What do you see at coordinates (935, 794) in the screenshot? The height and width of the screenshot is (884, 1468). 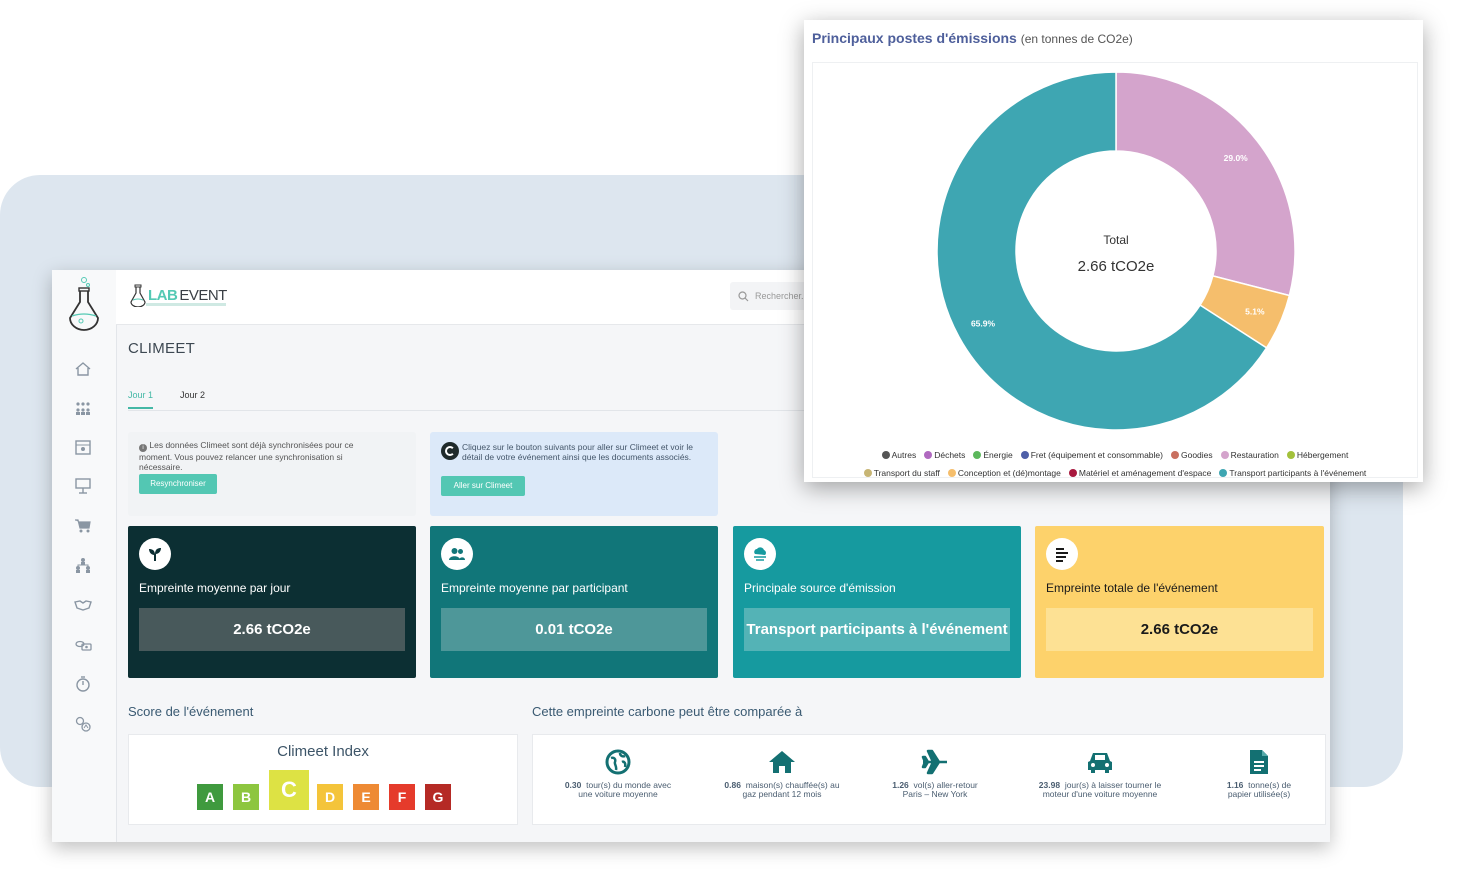 I see `comparison-text: Paris – New York` at bounding box center [935, 794].